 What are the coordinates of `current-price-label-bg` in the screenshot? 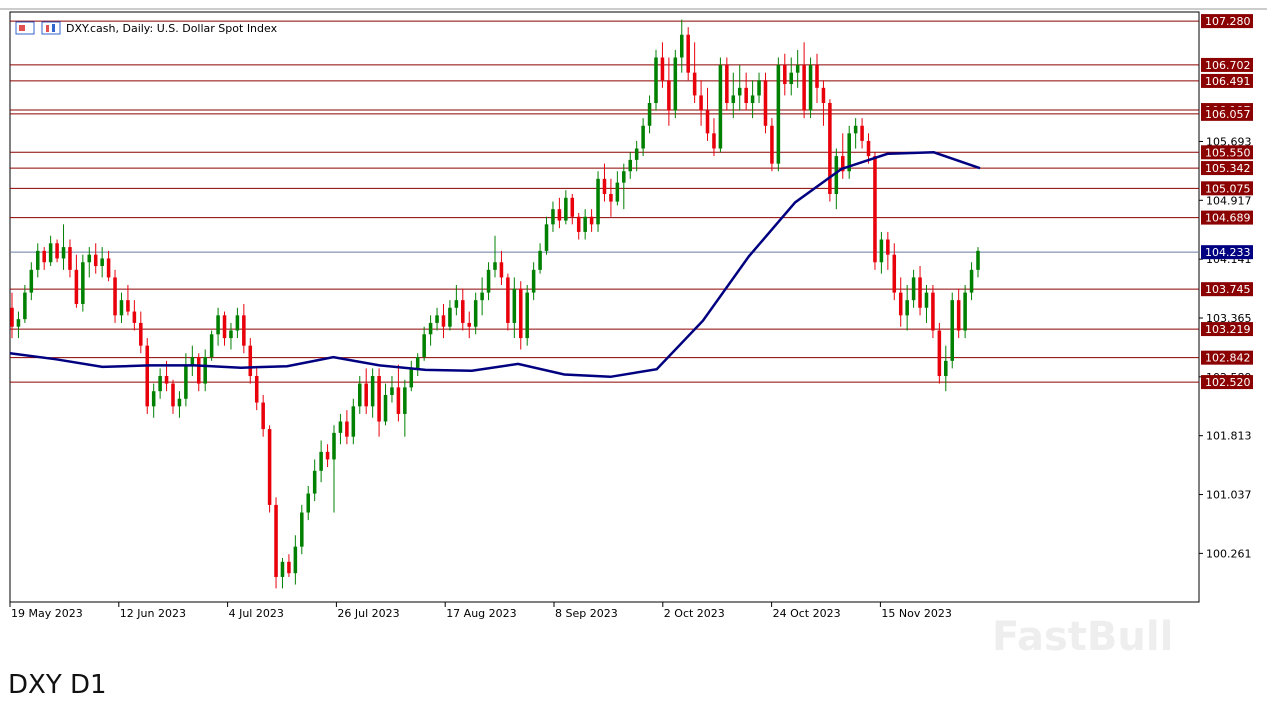 It's located at (1227, 252).